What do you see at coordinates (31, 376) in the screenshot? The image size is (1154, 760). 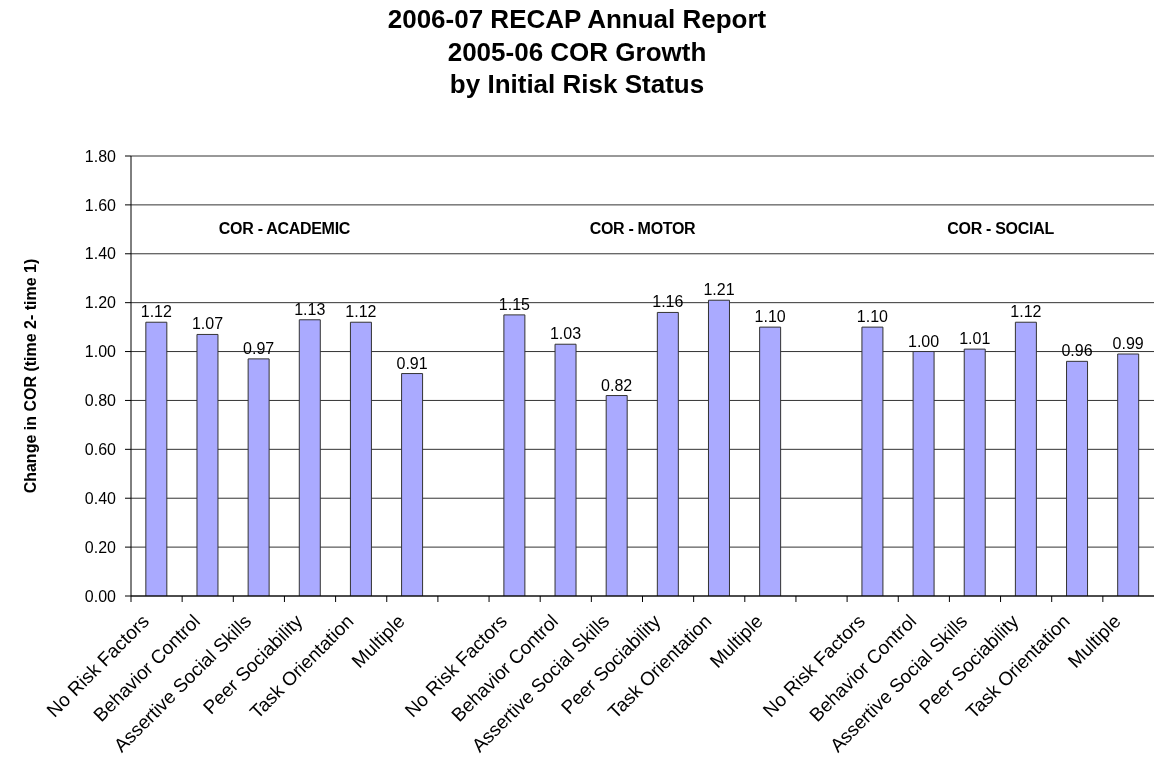 I see `y-axis-title: Change in COR (time 2- time 1)` at bounding box center [31, 376].